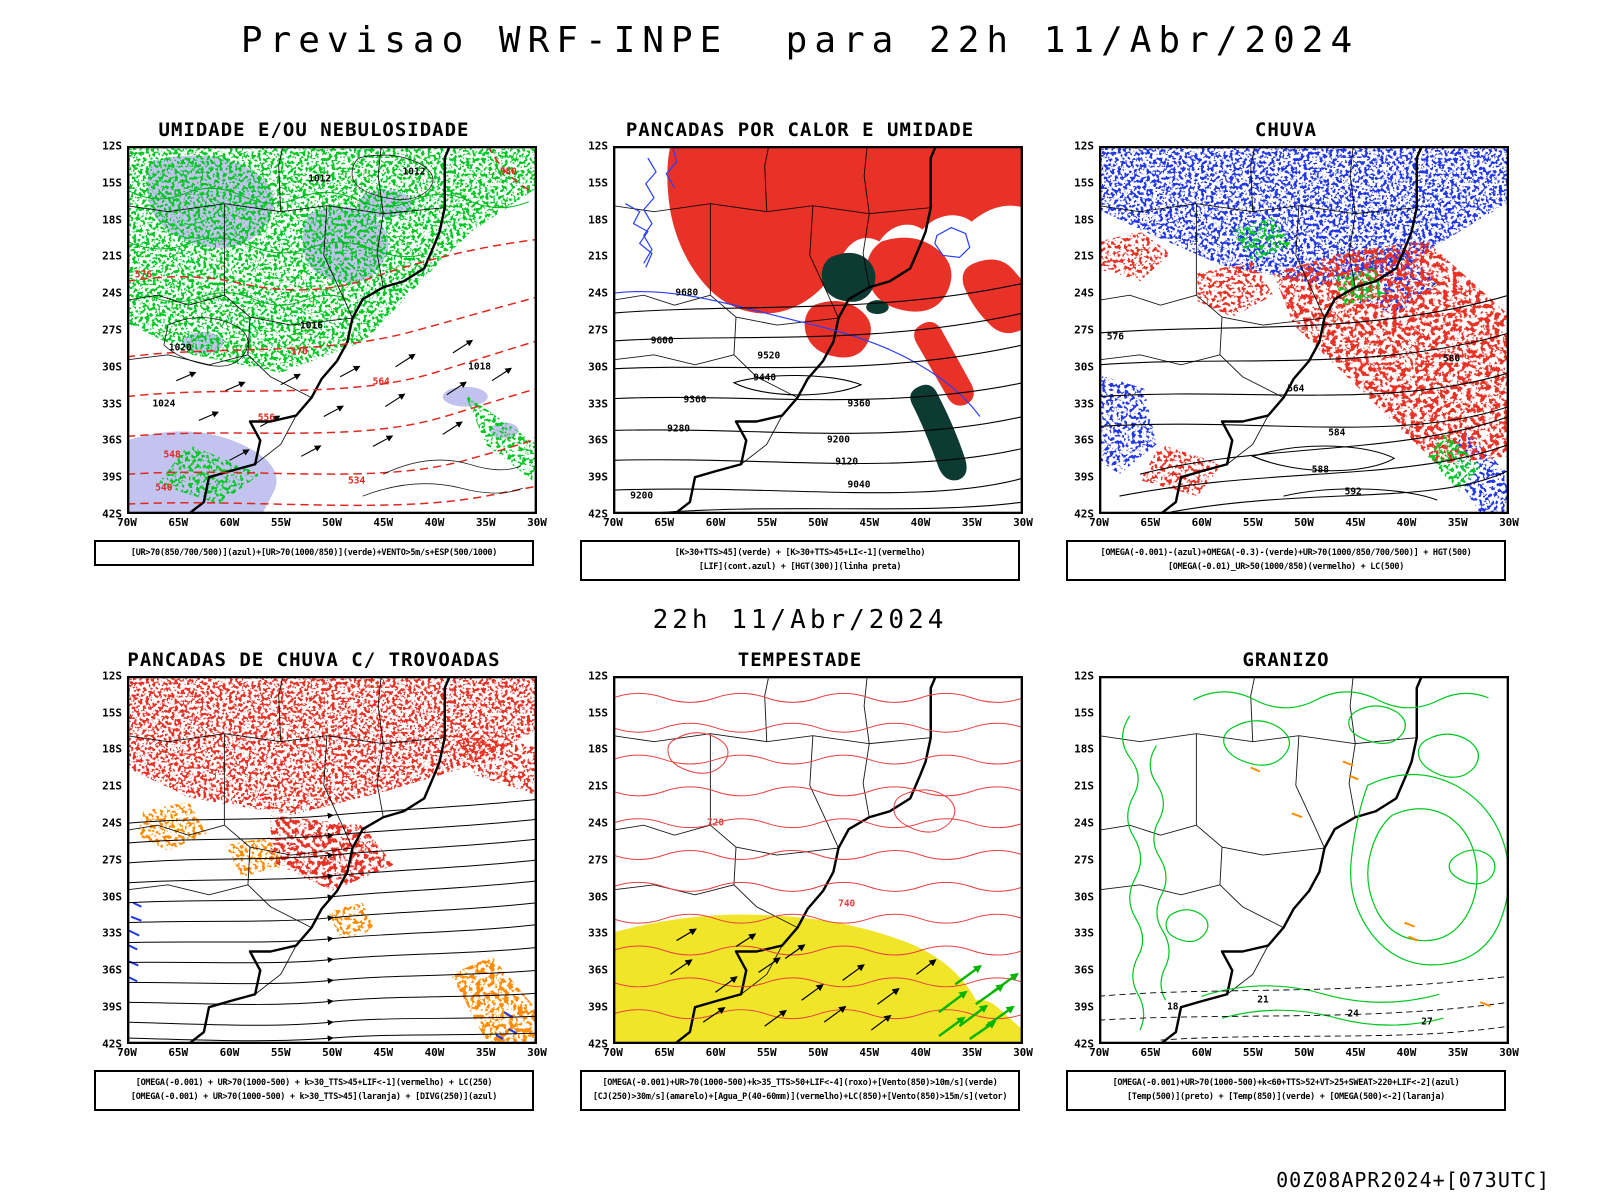 The width and height of the screenshot is (1600, 1200). I want to click on tsi-red-contours, so click(818, 856).